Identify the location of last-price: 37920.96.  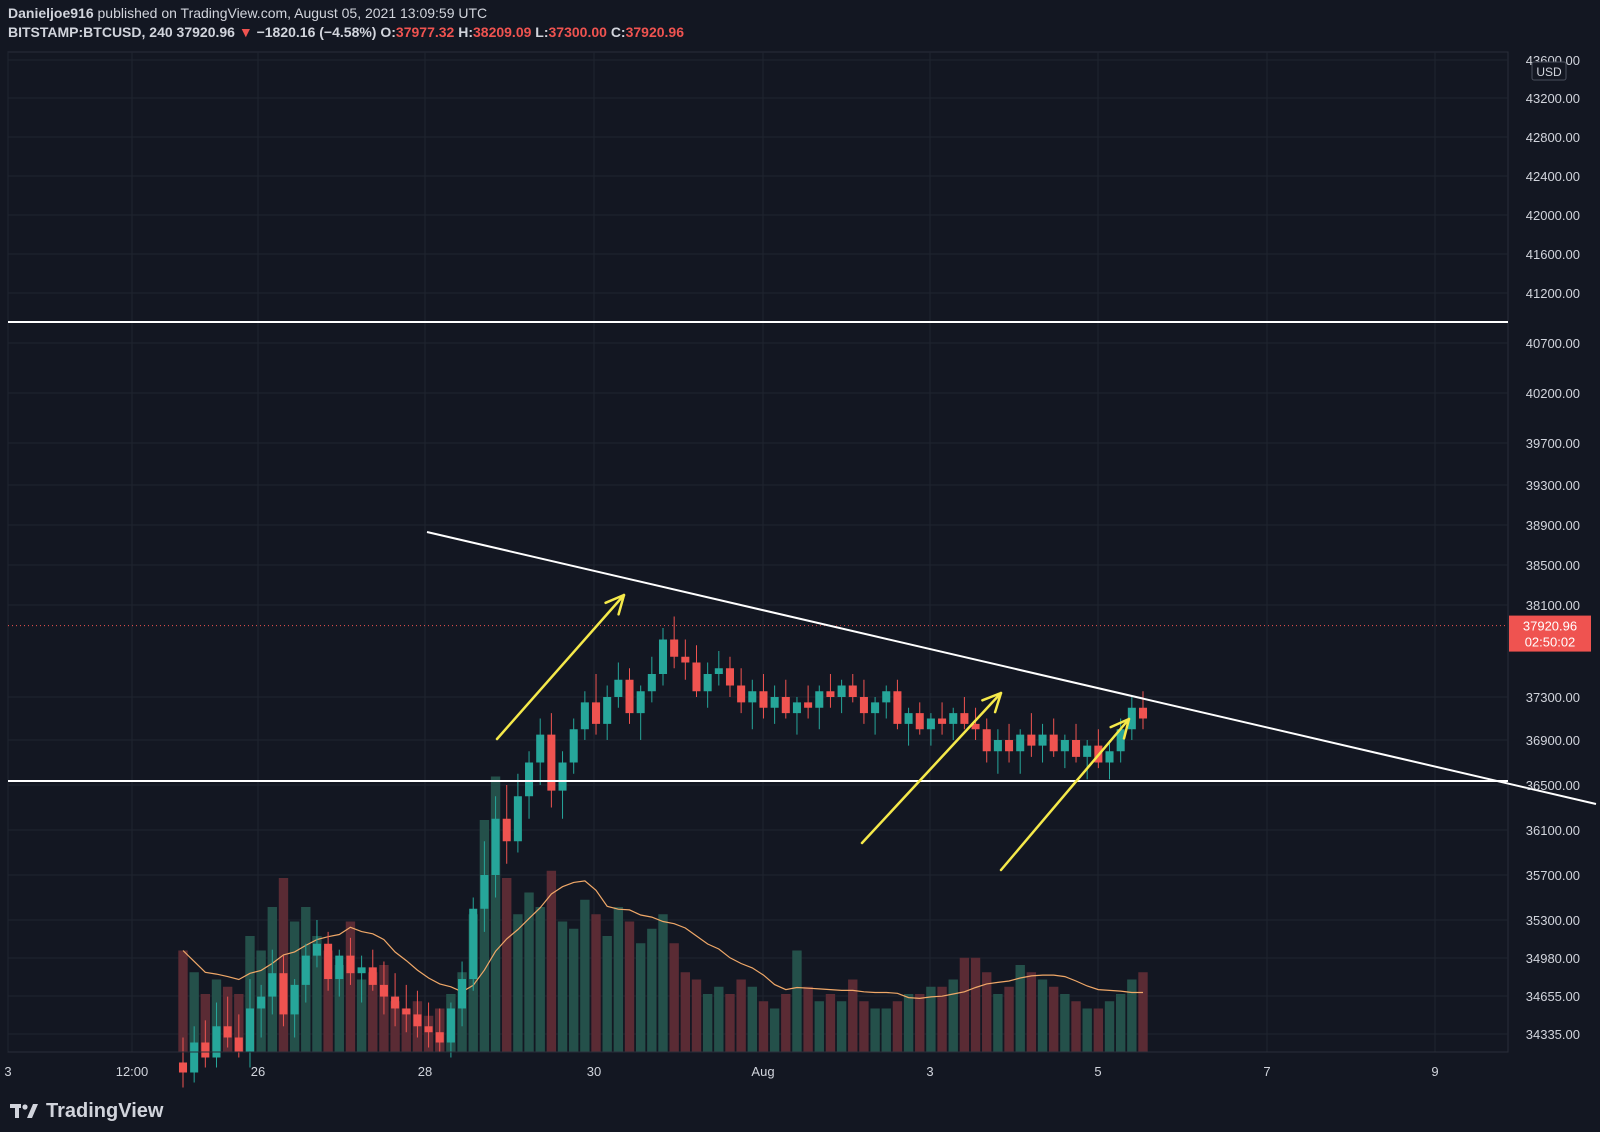
(205, 32).